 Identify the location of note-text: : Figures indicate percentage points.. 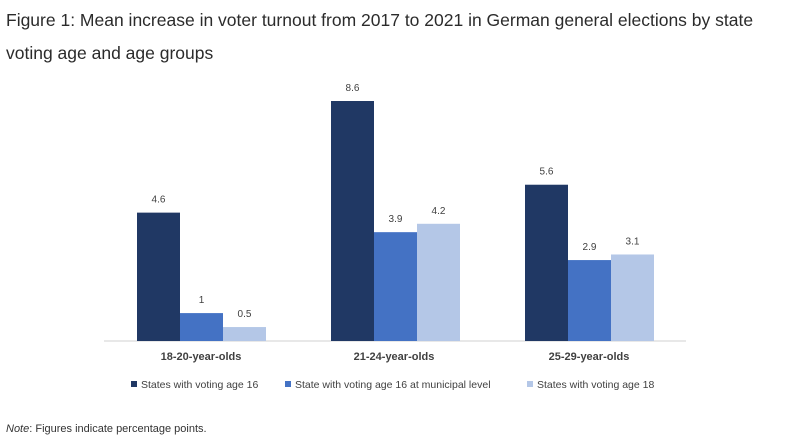
(118, 429).